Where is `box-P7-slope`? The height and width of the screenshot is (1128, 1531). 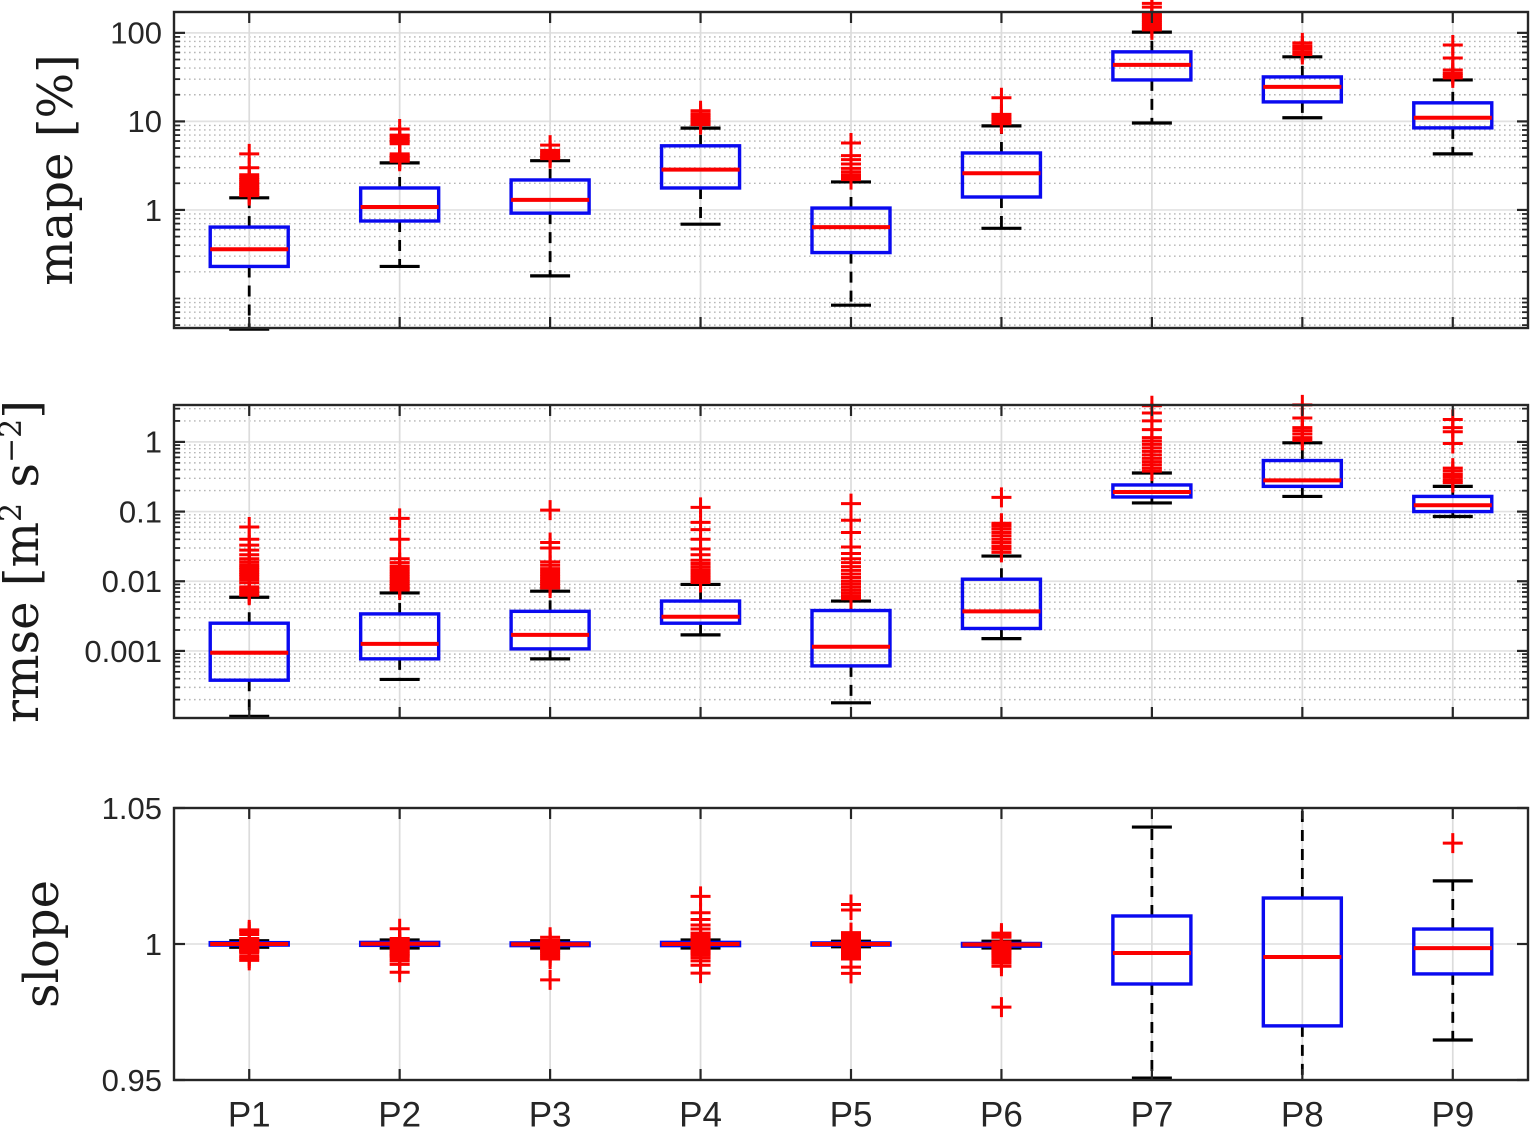
box-P7-slope is located at coordinates (1152, 952).